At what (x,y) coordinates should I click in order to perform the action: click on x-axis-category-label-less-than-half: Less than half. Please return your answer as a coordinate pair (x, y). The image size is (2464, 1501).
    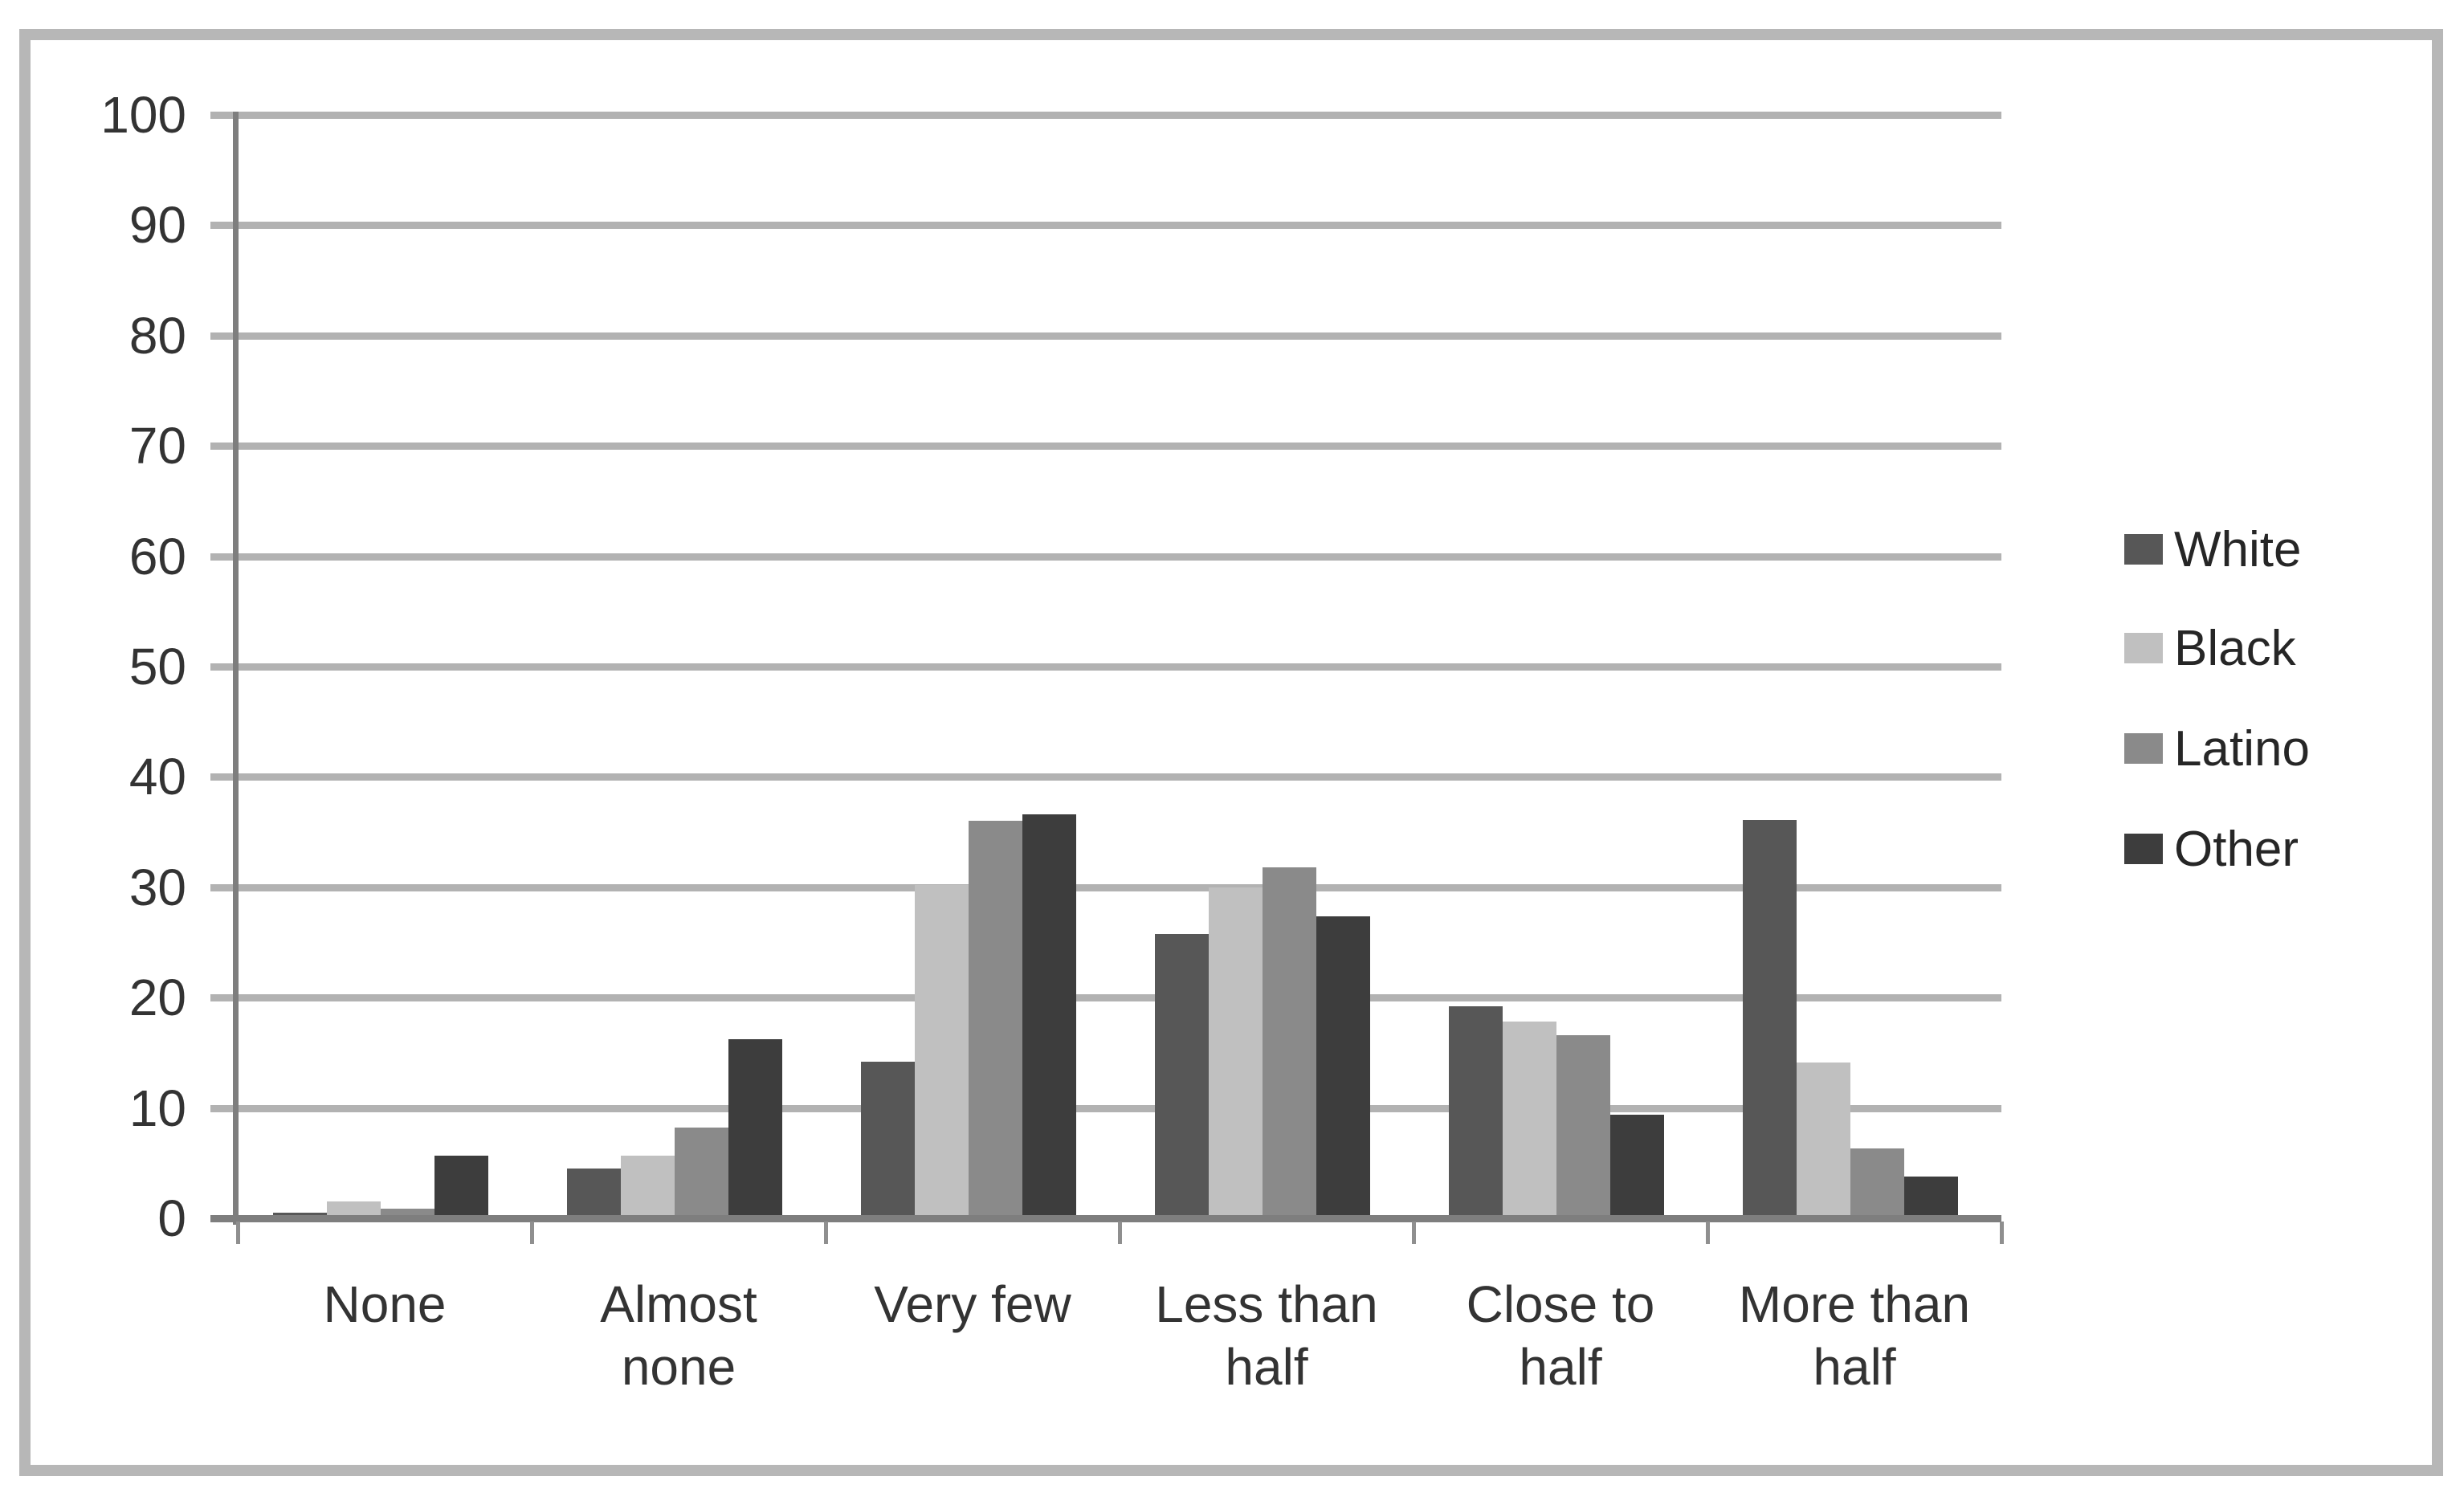
    Looking at the image, I should click on (1266, 1335).